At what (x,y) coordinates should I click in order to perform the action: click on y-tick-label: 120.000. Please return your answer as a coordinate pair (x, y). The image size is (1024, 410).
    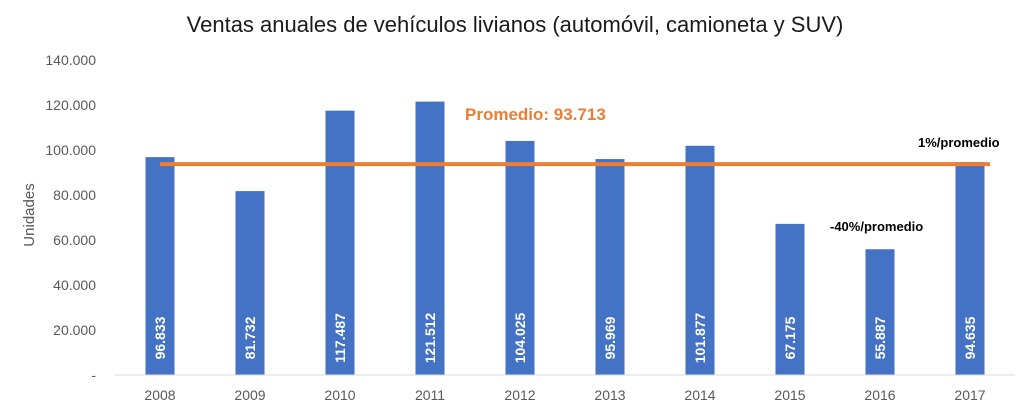
    Looking at the image, I should click on (70, 105).